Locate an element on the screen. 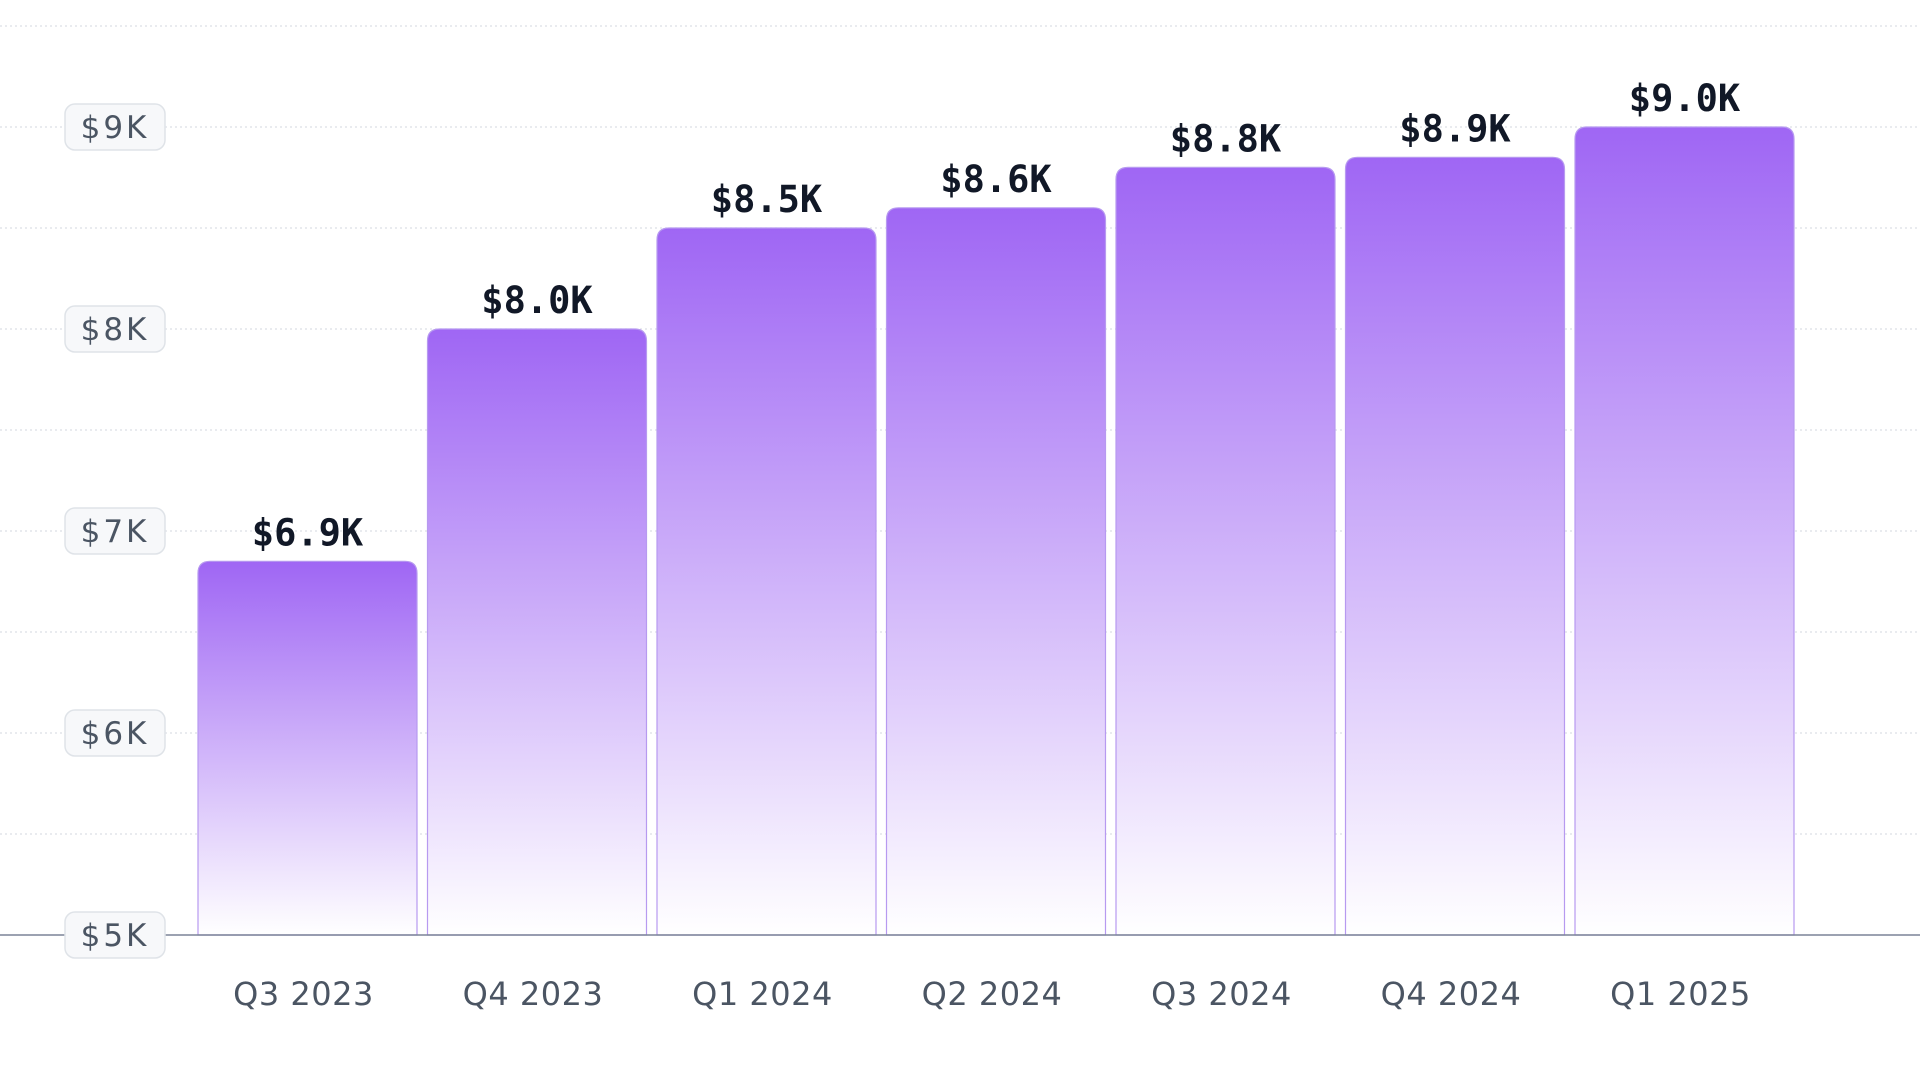 The height and width of the screenshot is (1080, 1920). y-tick: $8K is located at coordinates (115, 329).